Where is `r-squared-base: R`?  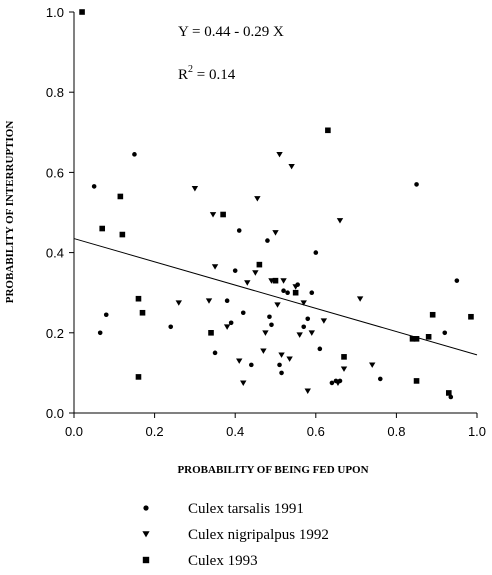
r-squared-base: R is located at coordinates (183, 75).